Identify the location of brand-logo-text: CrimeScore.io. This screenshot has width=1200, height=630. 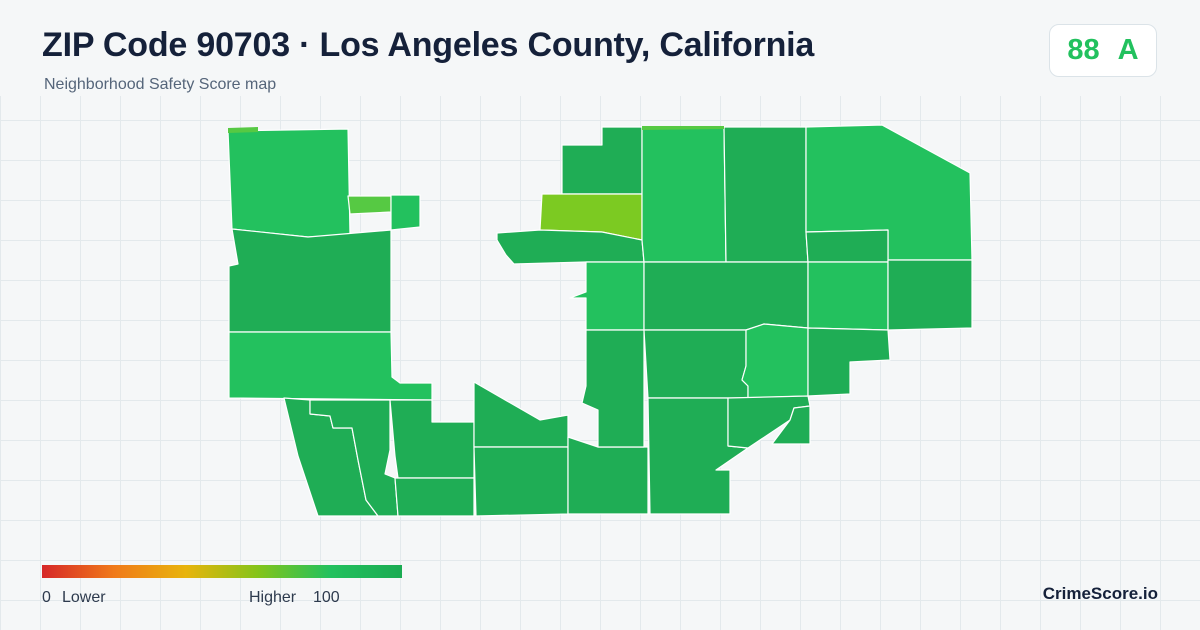
(1100, 593).